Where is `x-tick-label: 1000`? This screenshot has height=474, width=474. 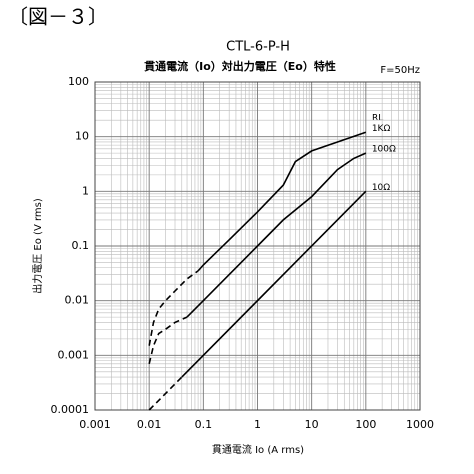
x-tick-label: 1000 is located at coordinates (420, 424).